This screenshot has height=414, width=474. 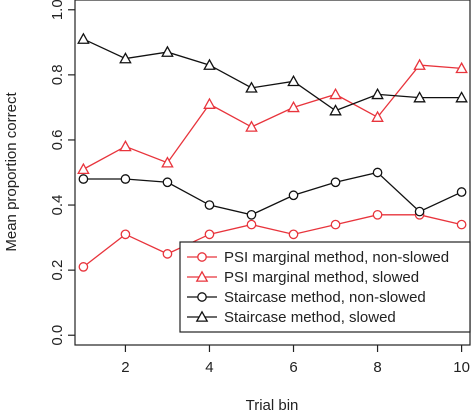 I want to click on y-axis-label: Mean proportion correct, so click(x=11, y=172).